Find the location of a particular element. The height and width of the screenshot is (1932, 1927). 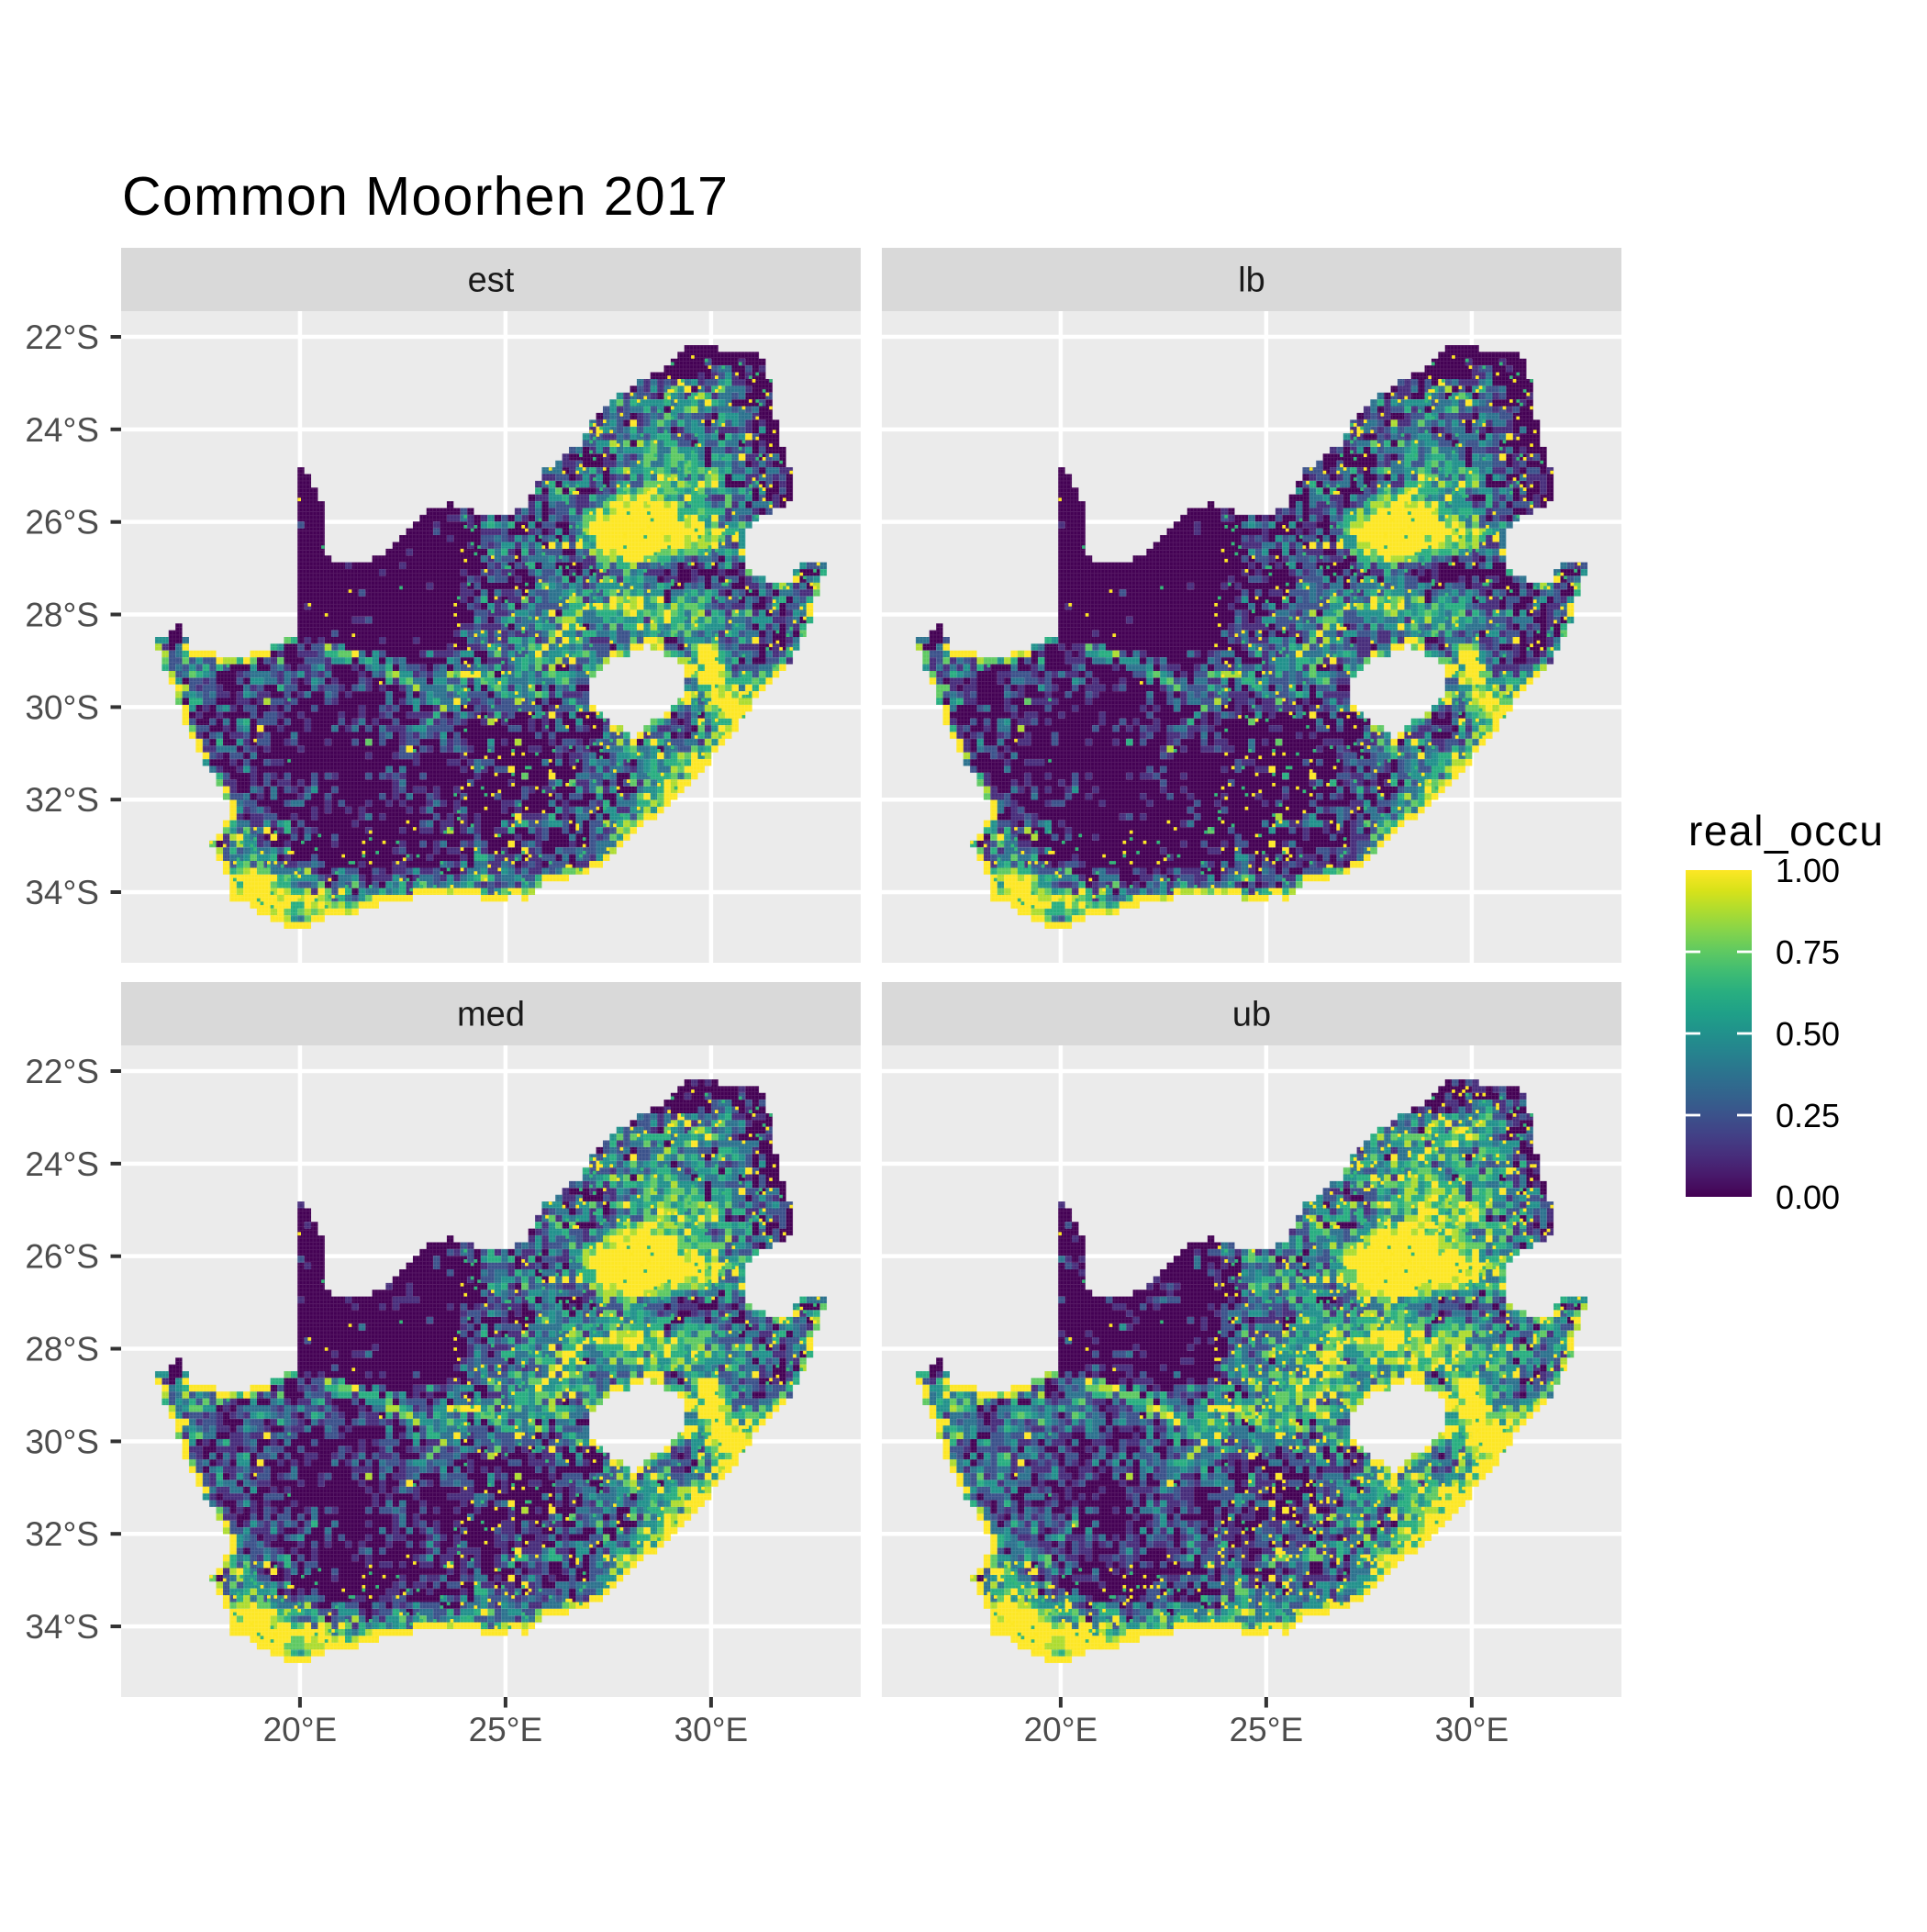

svg-text: 0.75 is located at coordinates (1808, 952).